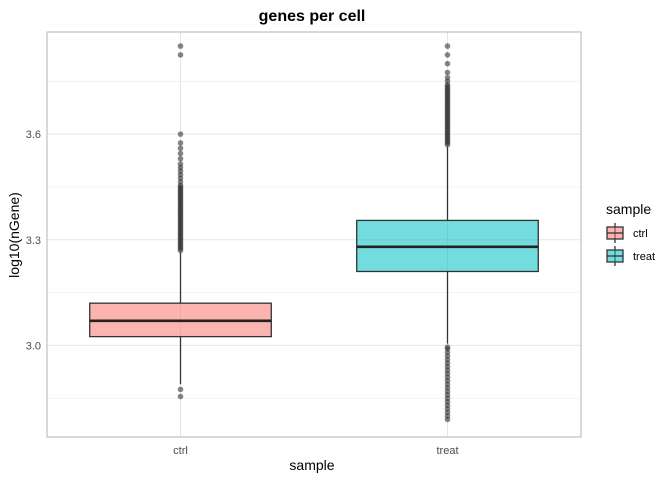 Image resolution: width=672 pixels, height=480 pixels. I want to click on y-axis: 3.0 3.3 3.6, so click(33, 240).